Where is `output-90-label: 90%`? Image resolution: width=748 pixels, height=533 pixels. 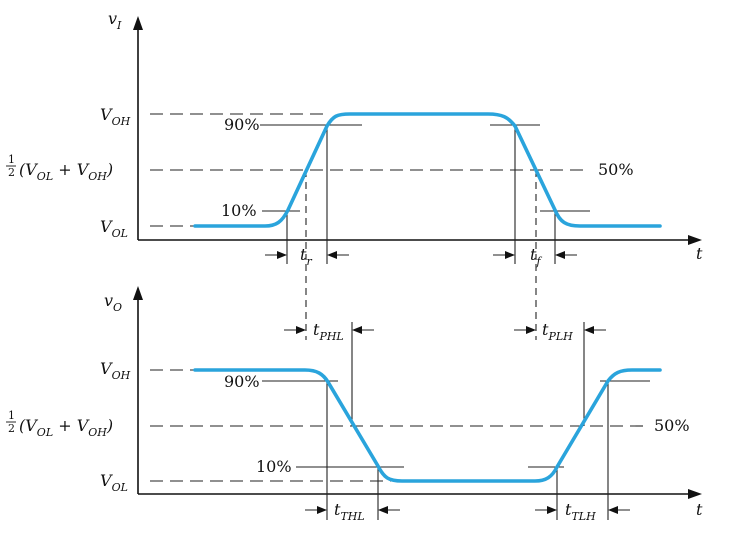 output-90-label: 90% is located at coordinates (242, 381).